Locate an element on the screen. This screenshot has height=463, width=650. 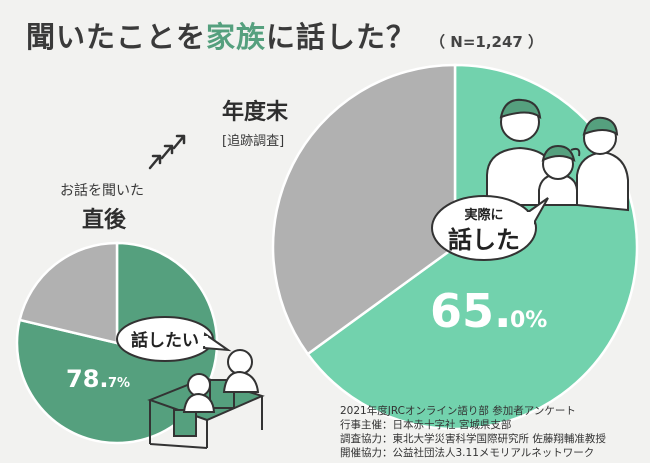
callout-actually-small: 実際に is located at coordinates (483, 215).